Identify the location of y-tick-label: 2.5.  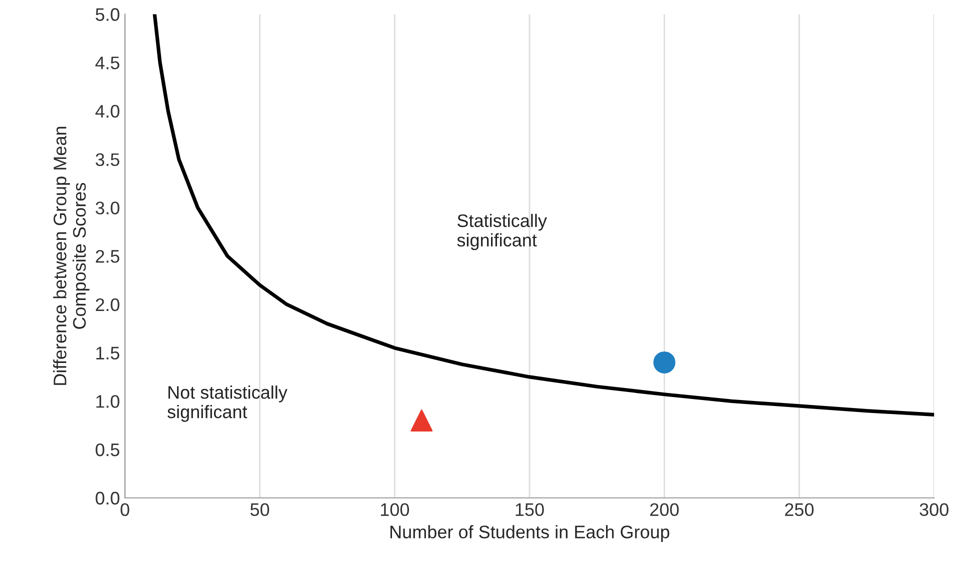
(108, 256).